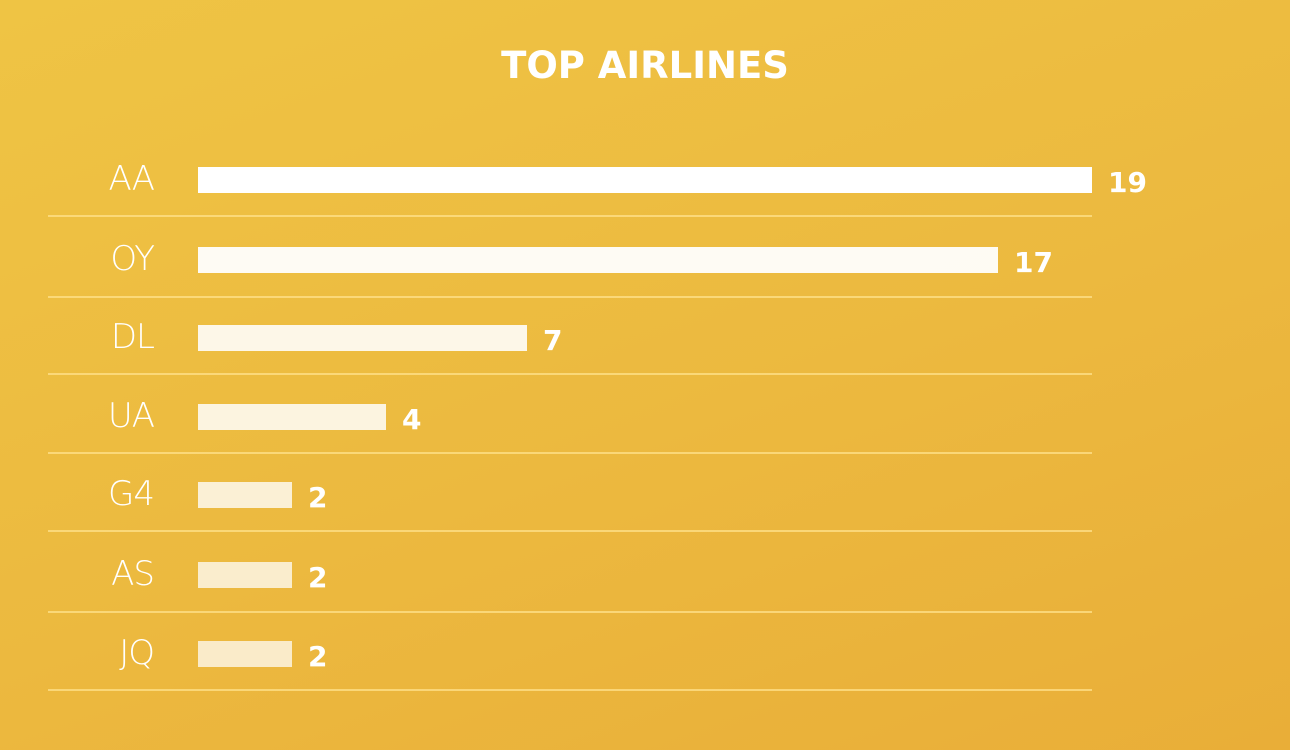  I want to click on category-label: OY, so click(132, 258).